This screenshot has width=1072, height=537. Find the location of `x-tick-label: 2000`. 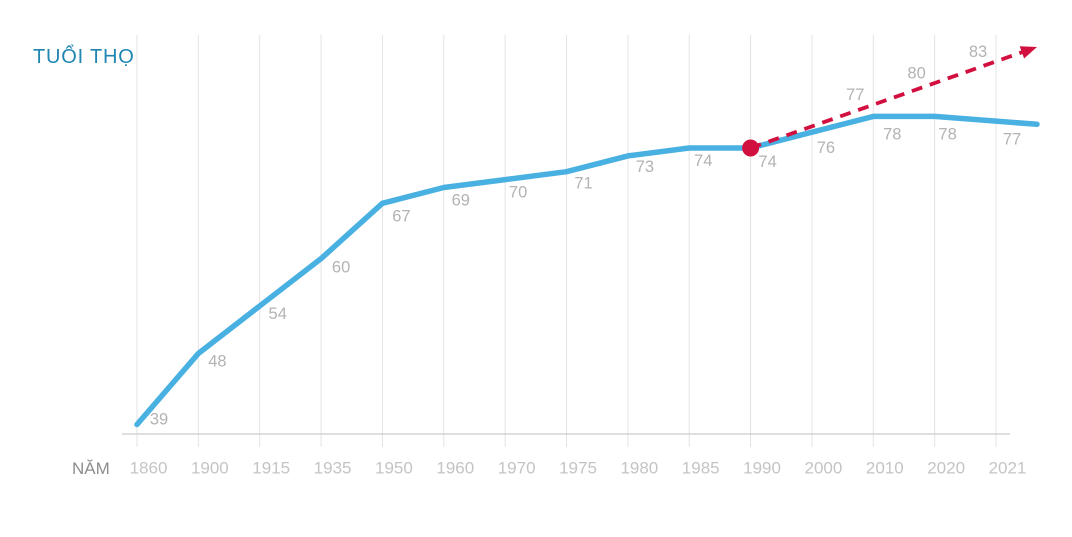

x-tick-label: 2000 is located at coordinates (824, 468).